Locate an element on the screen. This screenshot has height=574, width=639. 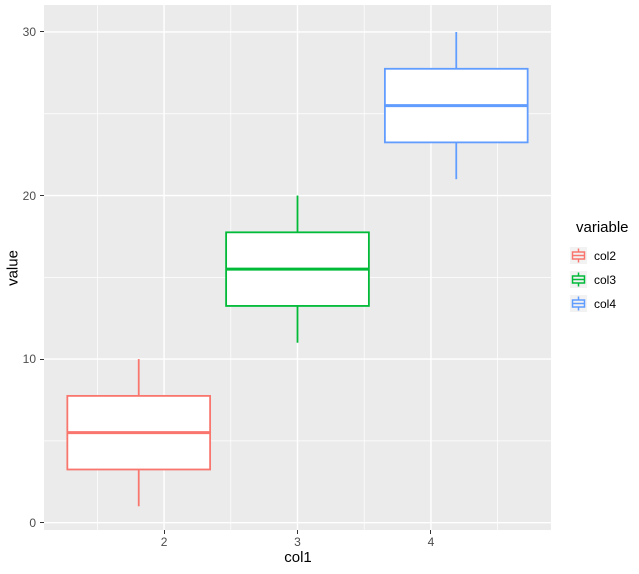
x-axis-title: col1 is located at coordinates (298, 557).